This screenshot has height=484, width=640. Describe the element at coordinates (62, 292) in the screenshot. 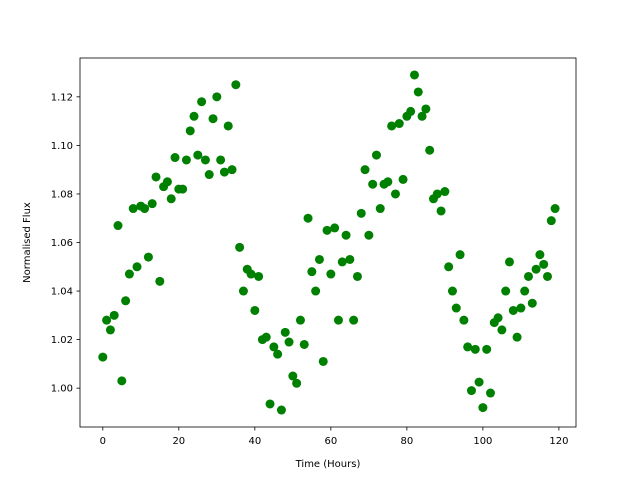

I see `y-tick-label: 1.04` at that location.